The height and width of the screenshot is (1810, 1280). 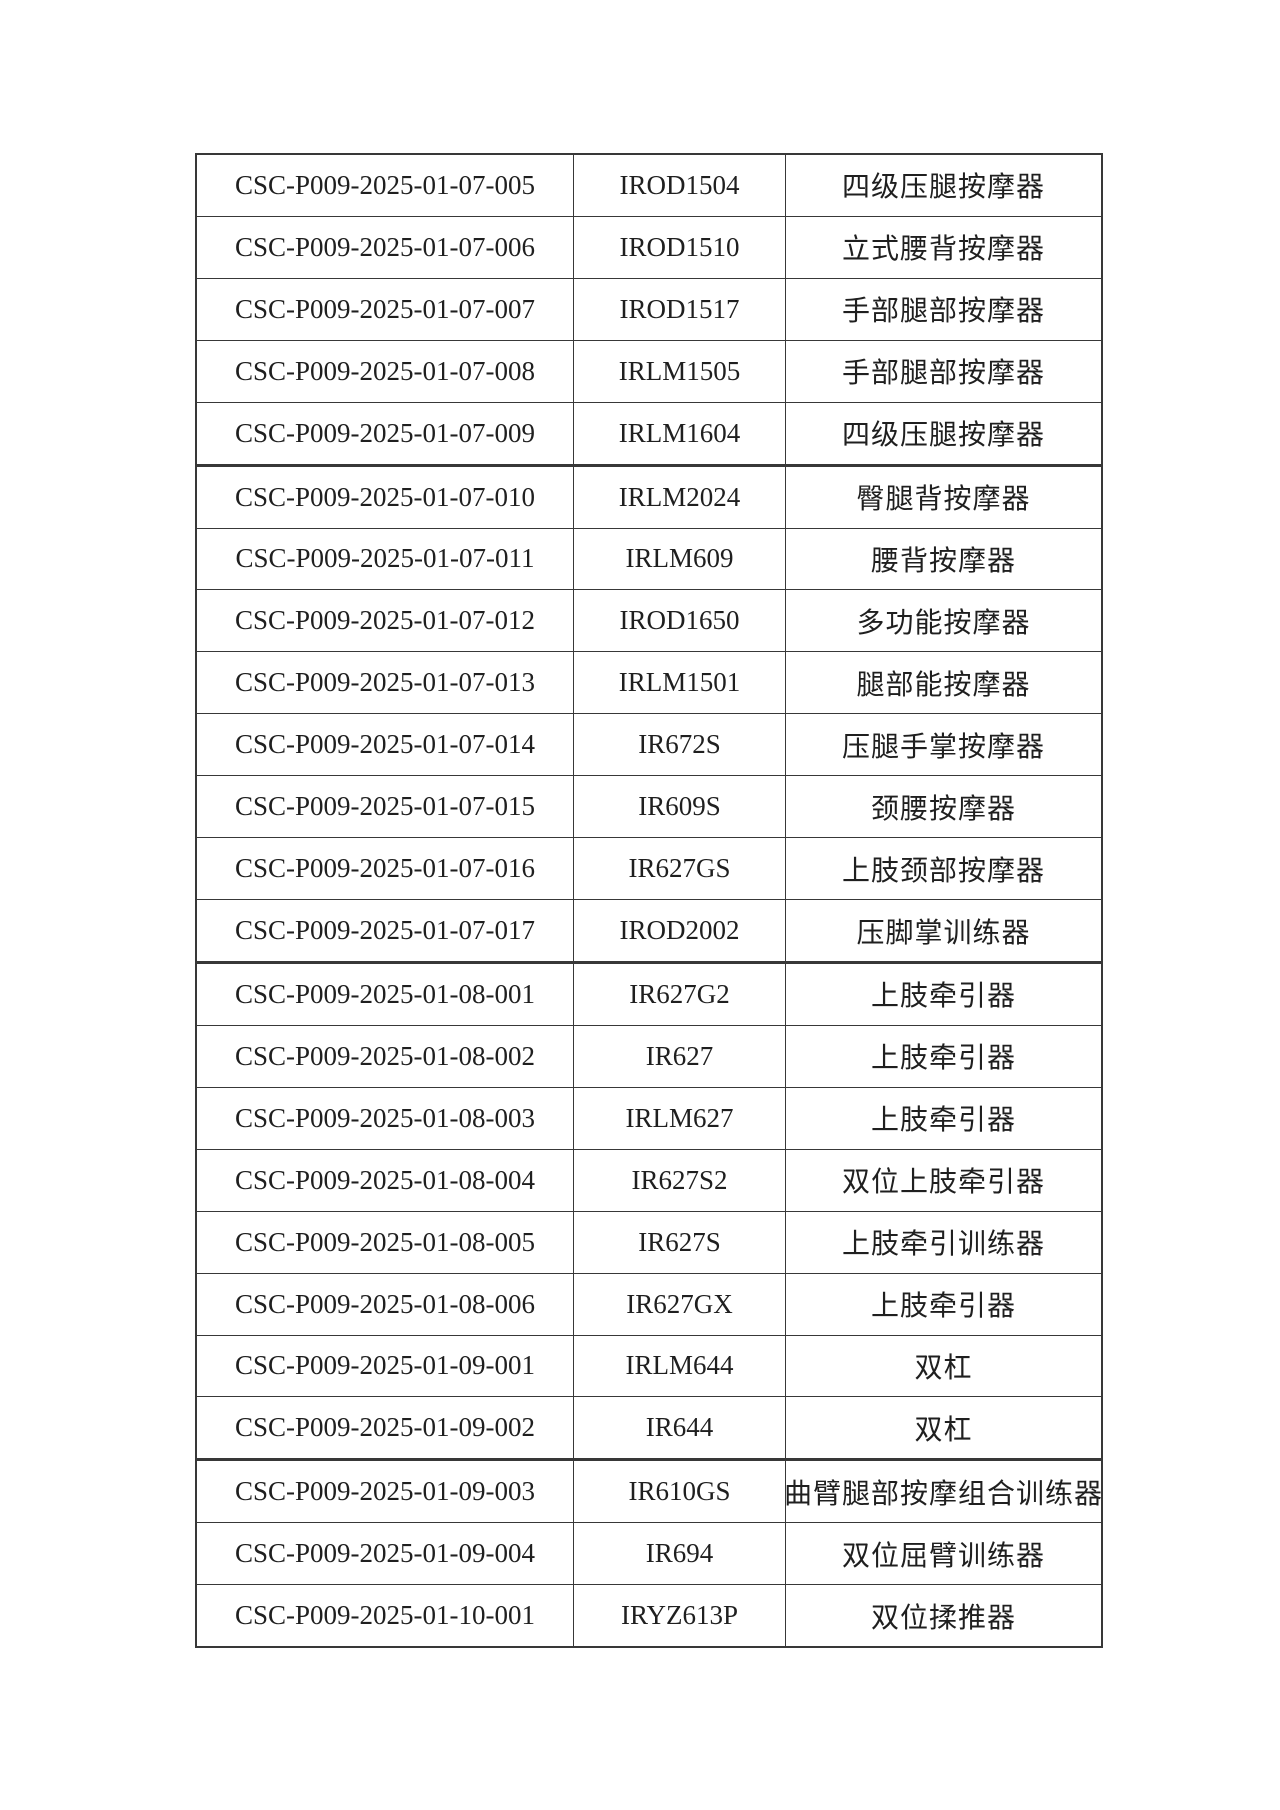 I want to click on certificate-code-cell: CSC-P009-2025-01-07-012, so click(x=385, y=621).